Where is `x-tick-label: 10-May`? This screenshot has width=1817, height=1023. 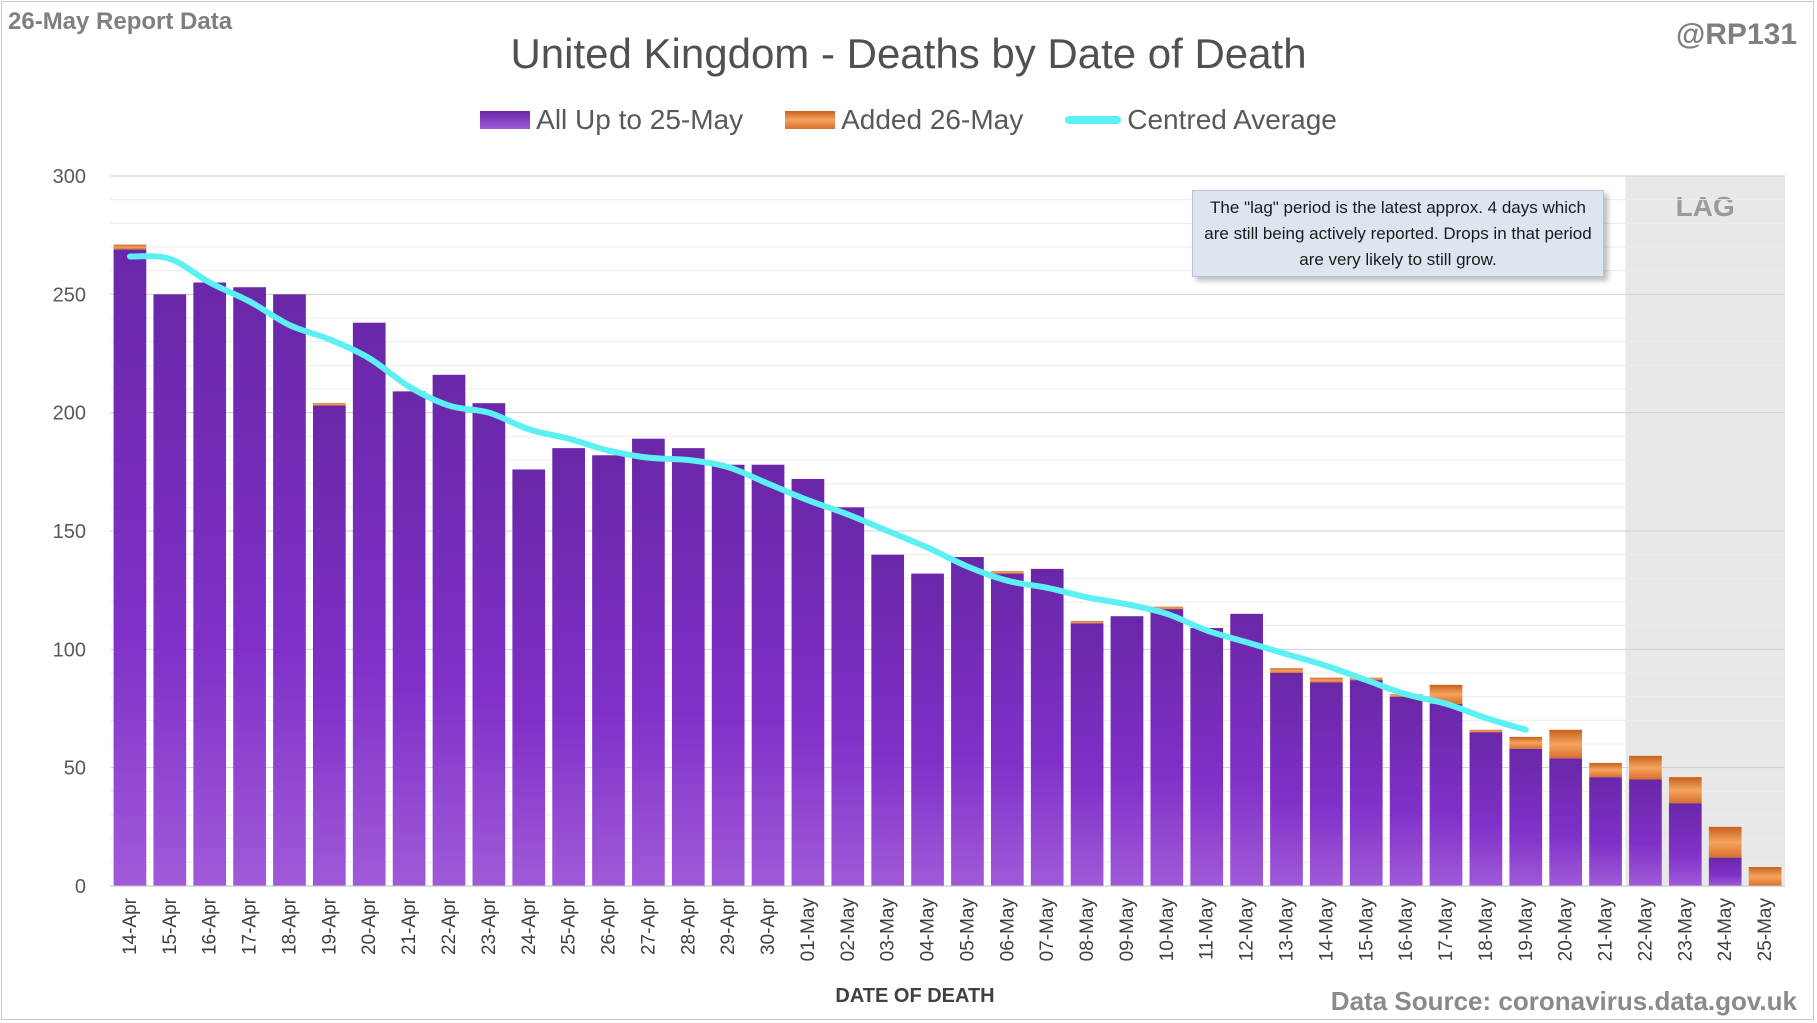 x-tick-label: 10-May is located at coordinates (1167, 930).